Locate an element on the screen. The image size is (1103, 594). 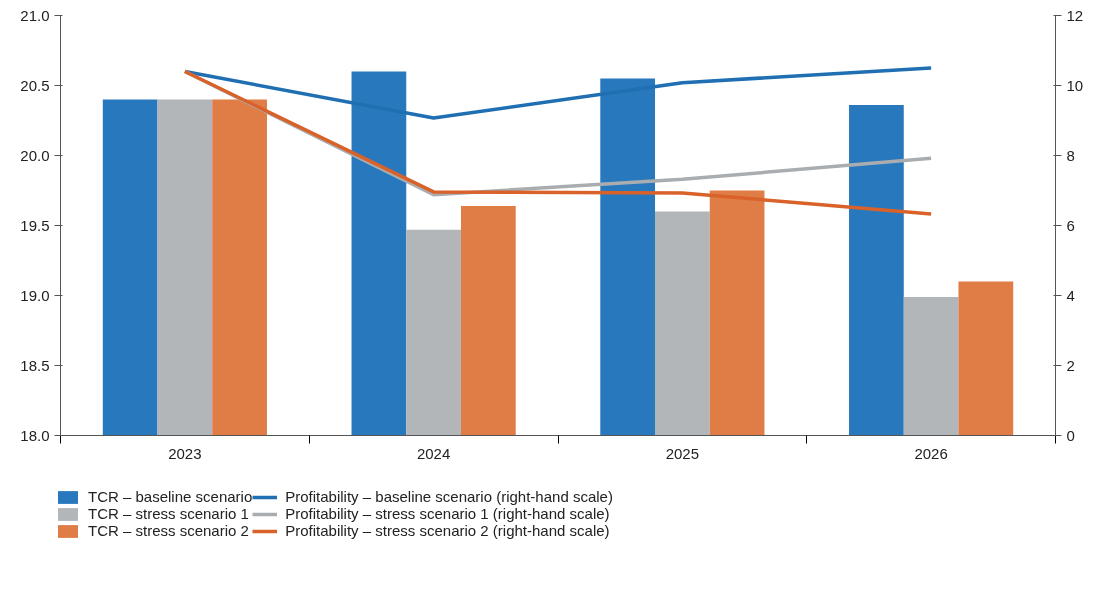
x-tick-label: 2024 is located at coordinates (433, 453).